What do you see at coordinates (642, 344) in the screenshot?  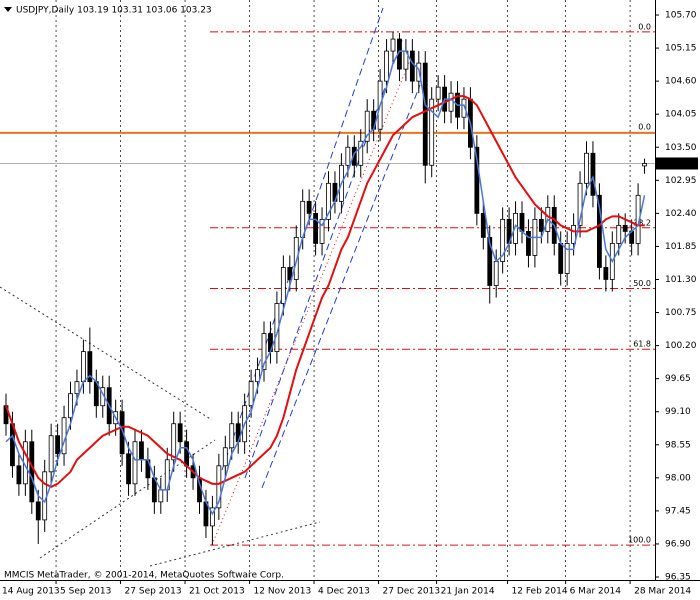 I see `fibo-level-label: 61.8` at bounding box center [642, 344].